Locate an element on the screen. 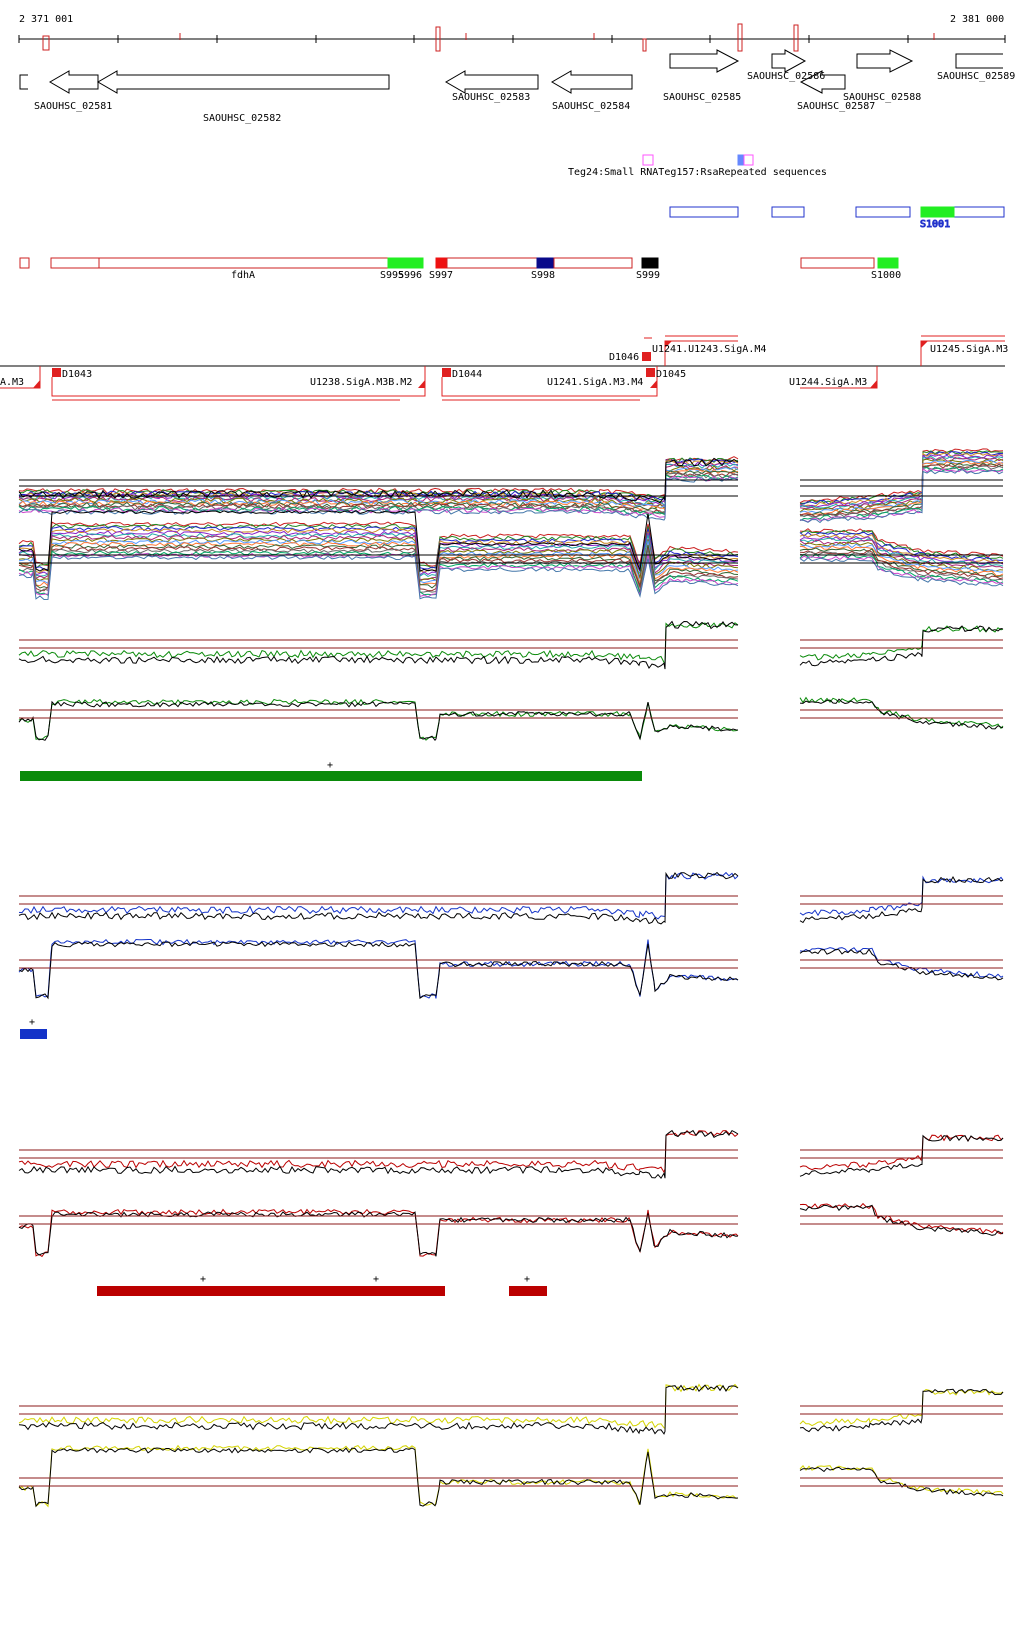 The image size is (1024, 1640). blue-condition-marker: + is located at coordinates (32, 1022).